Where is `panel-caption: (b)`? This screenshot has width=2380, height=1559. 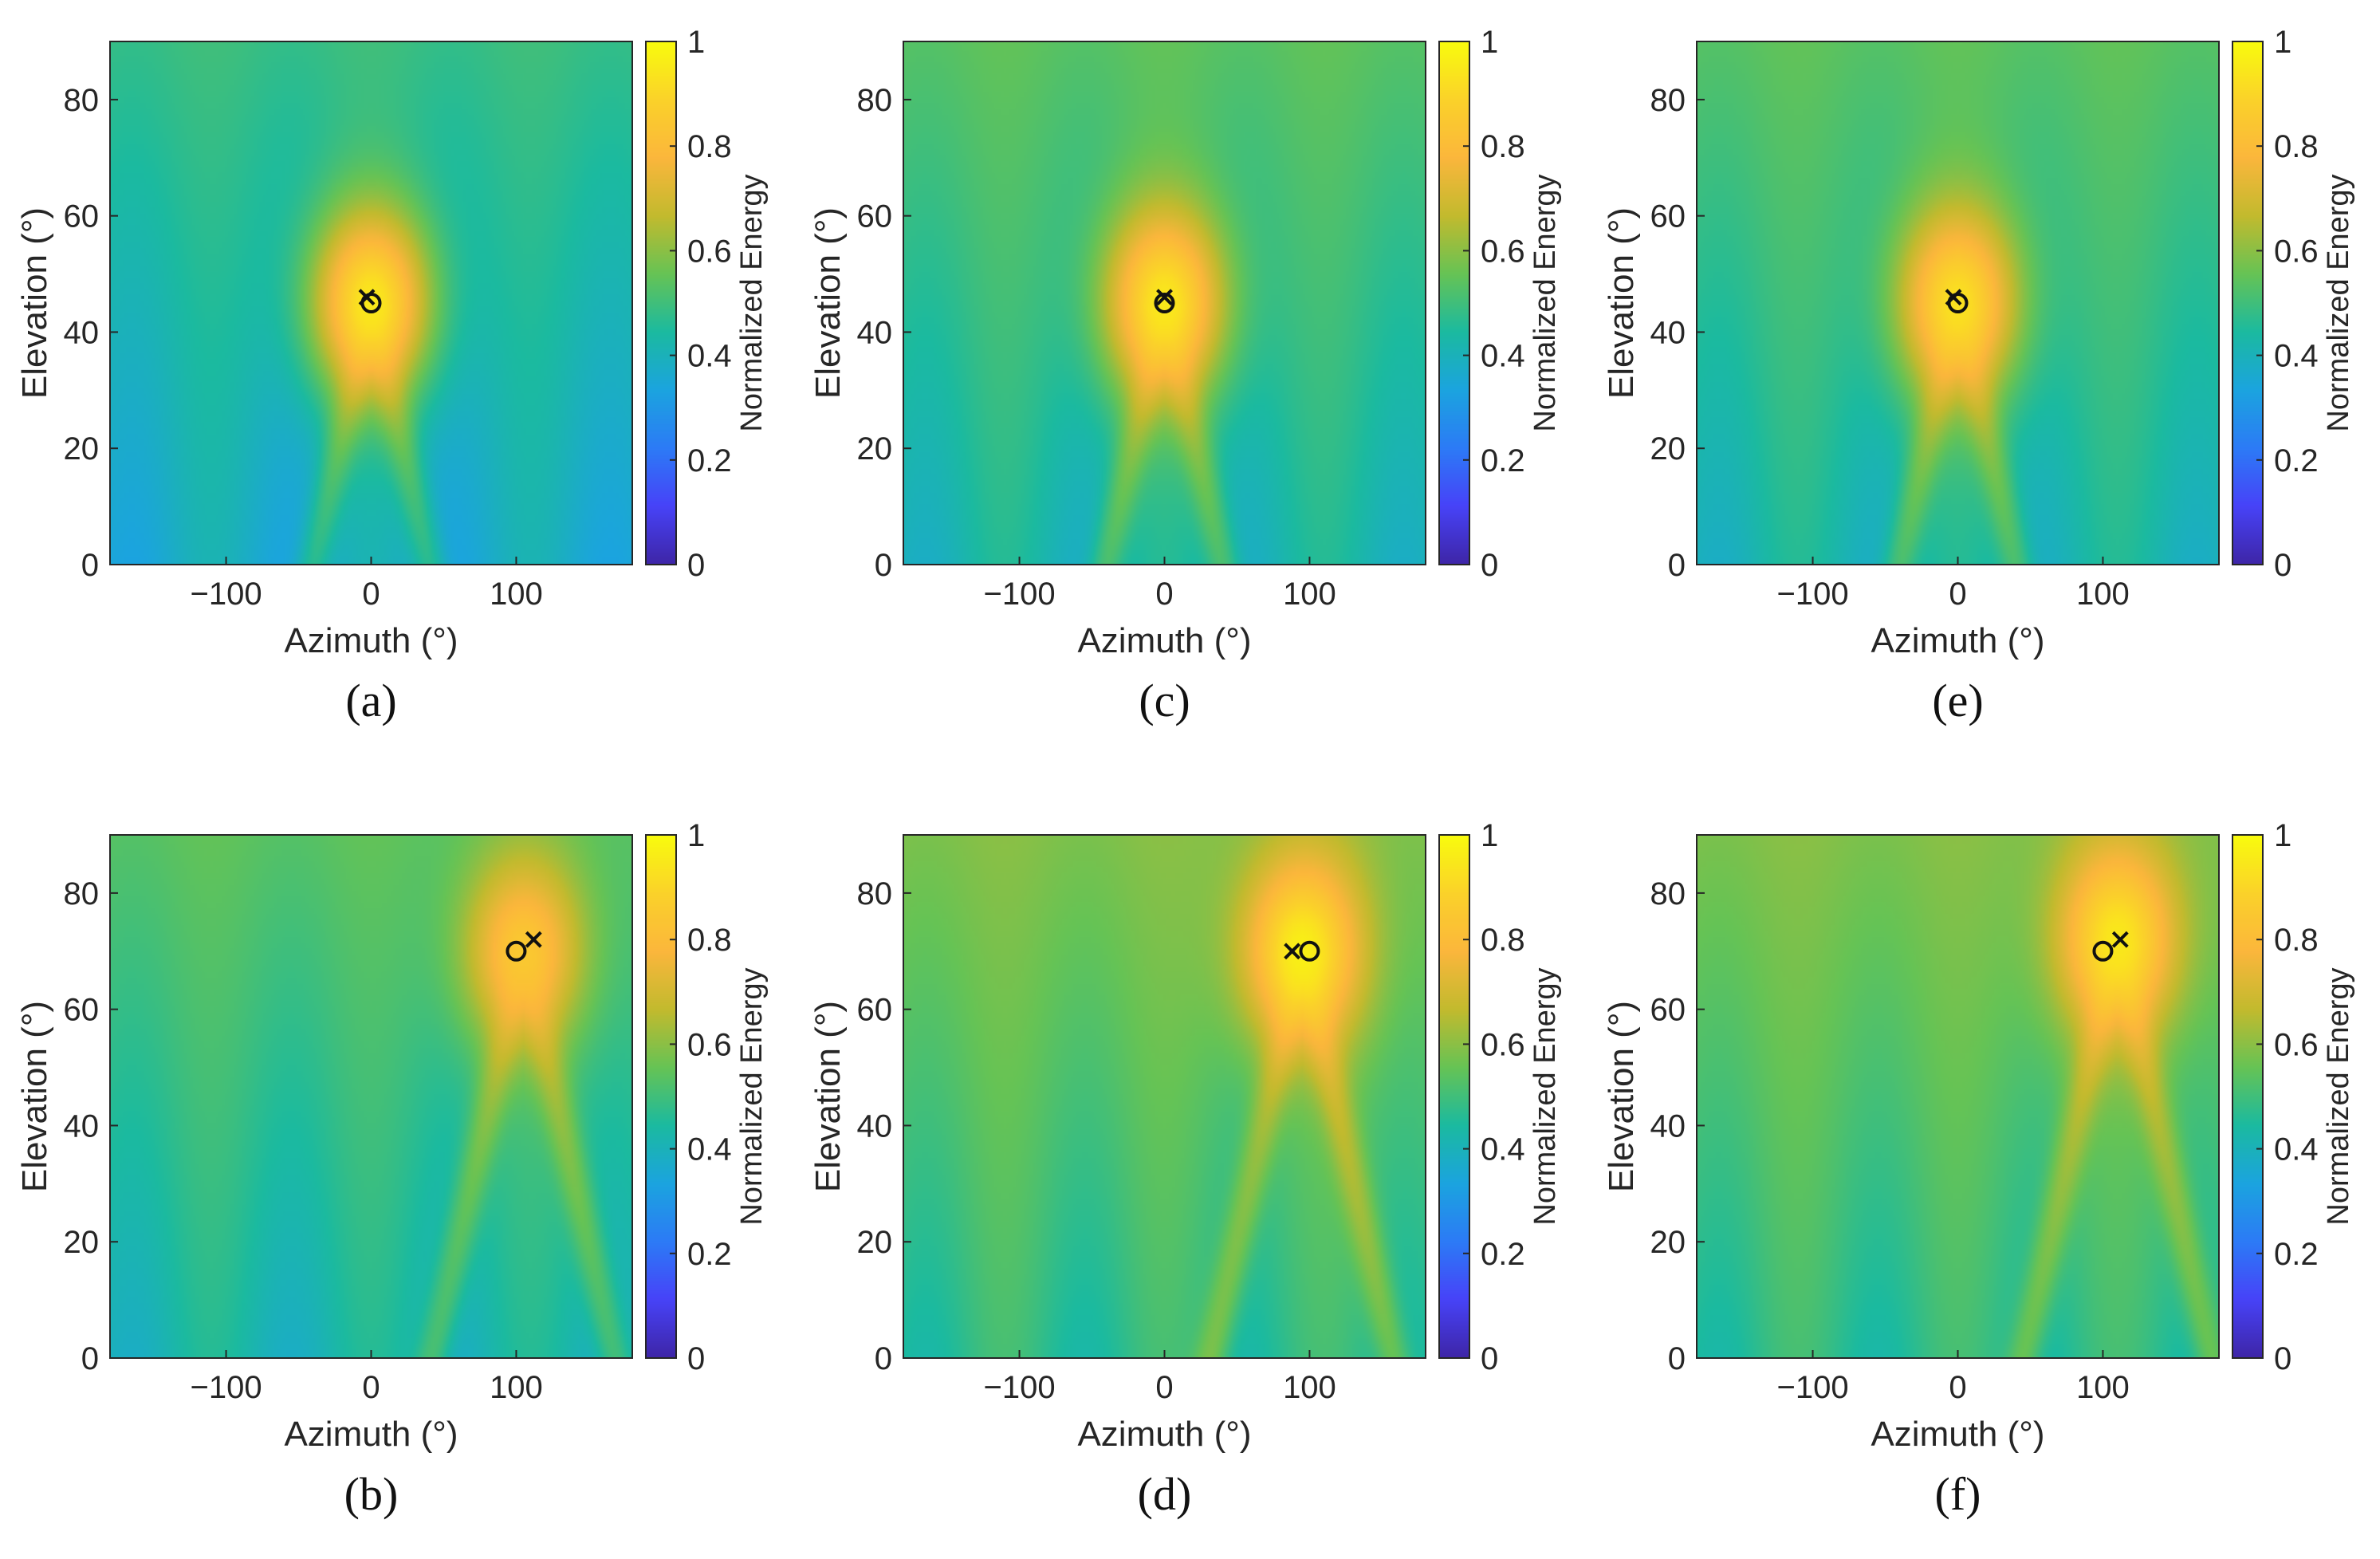
panel-caption: (b) is located at coordinates (371, 1494).